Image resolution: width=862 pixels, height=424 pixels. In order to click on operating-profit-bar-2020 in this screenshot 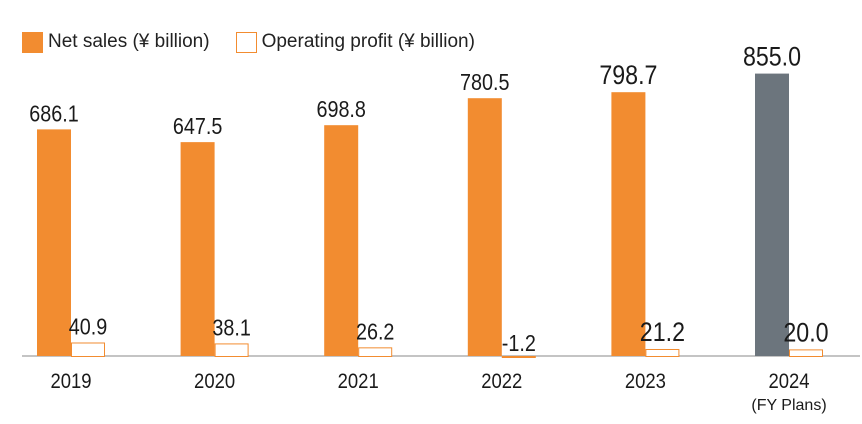, I will do `click(231, 350)`.